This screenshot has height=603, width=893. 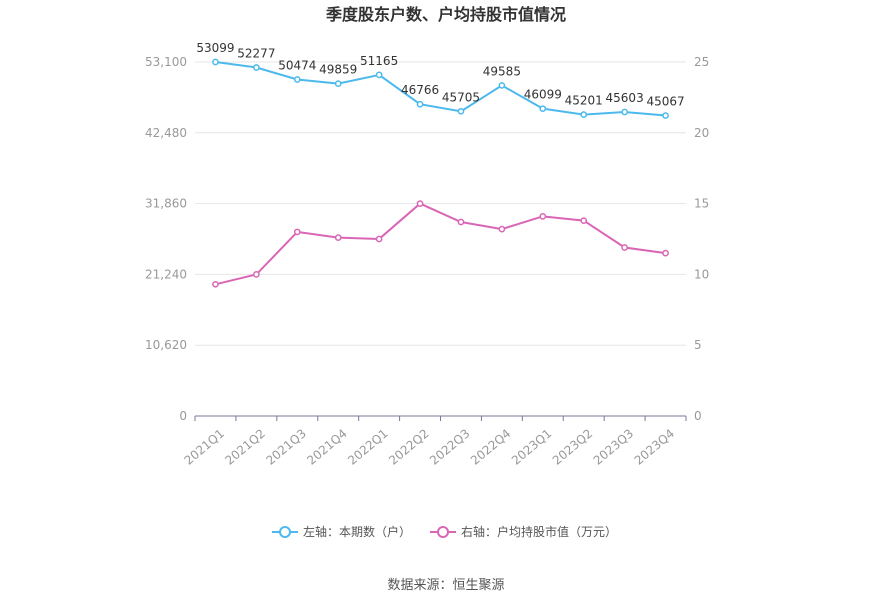 What do you see at coordinates (166, 345) in the screenshot?
I see `left-tick-label: 10,620` at bounding box center [166, 345].